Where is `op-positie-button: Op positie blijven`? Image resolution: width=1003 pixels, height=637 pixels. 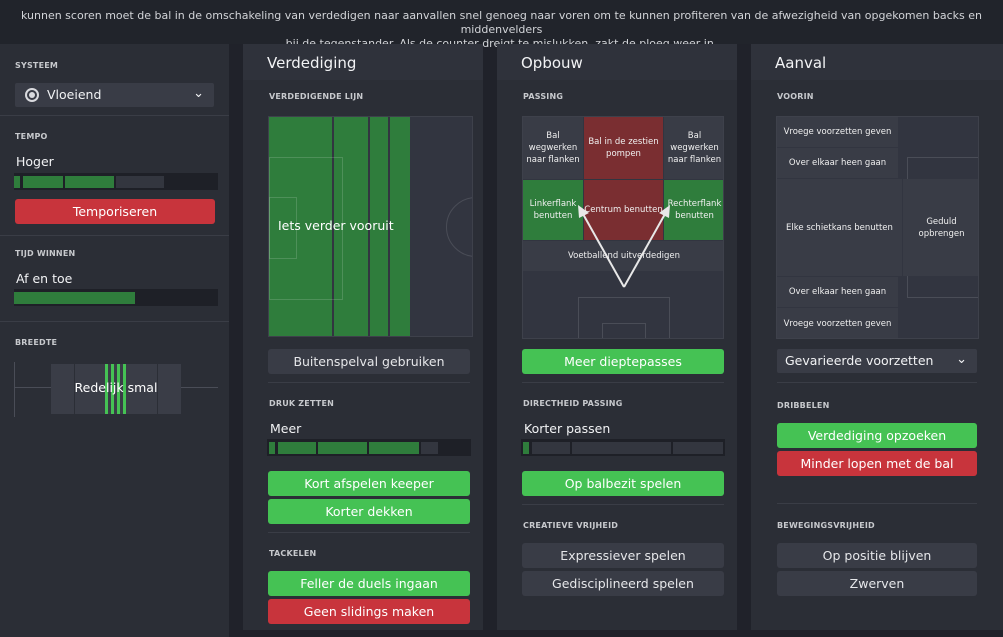 op-positie-button: Op positie blijven is located at coordinates (877, 555).